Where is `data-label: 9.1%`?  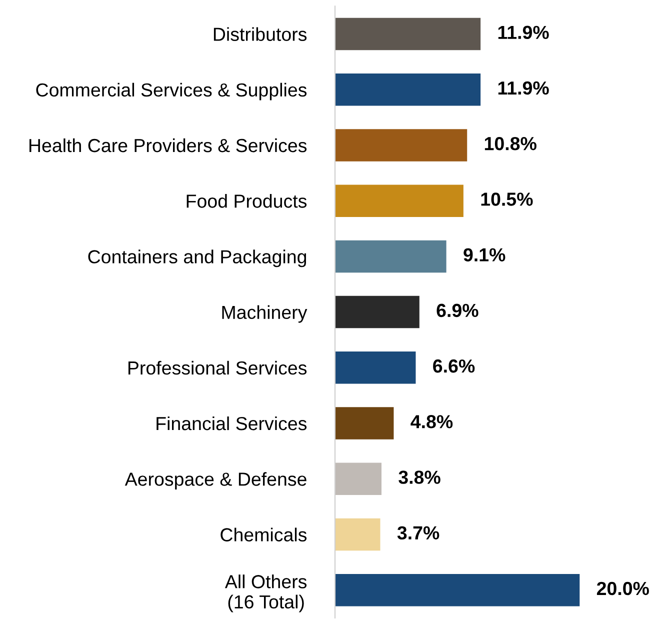
data-label: 9.1% is located at coordinates (485, 255).